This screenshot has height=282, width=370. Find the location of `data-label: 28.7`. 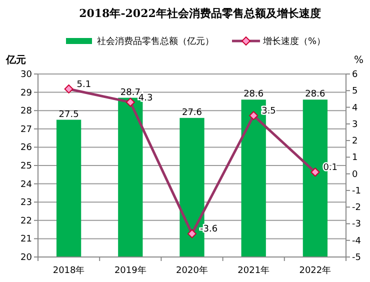

data-label: 28.7 is located at coordinates (130, 93).